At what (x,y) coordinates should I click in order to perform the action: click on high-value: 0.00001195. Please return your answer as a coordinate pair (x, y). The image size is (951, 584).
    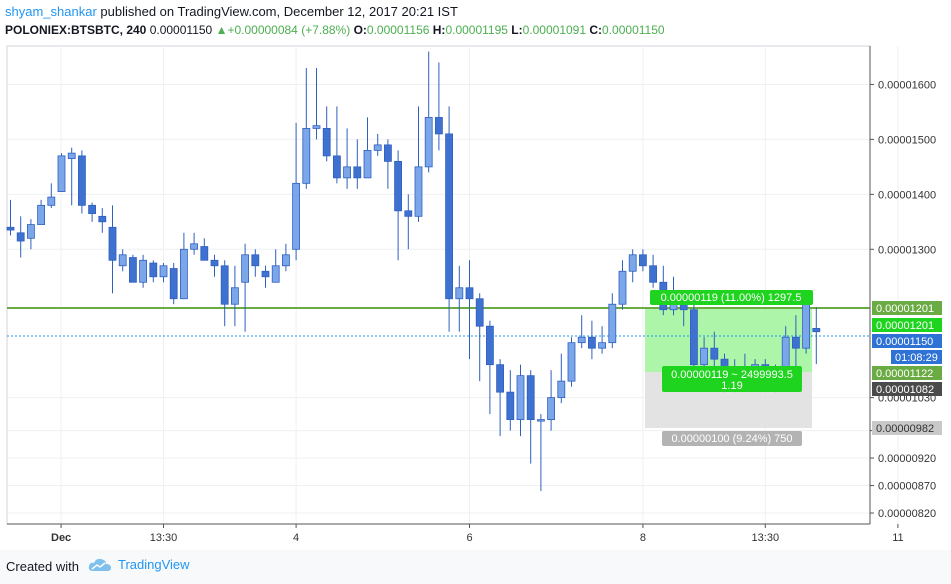
    Looking at the image, I should click on (476, 30).